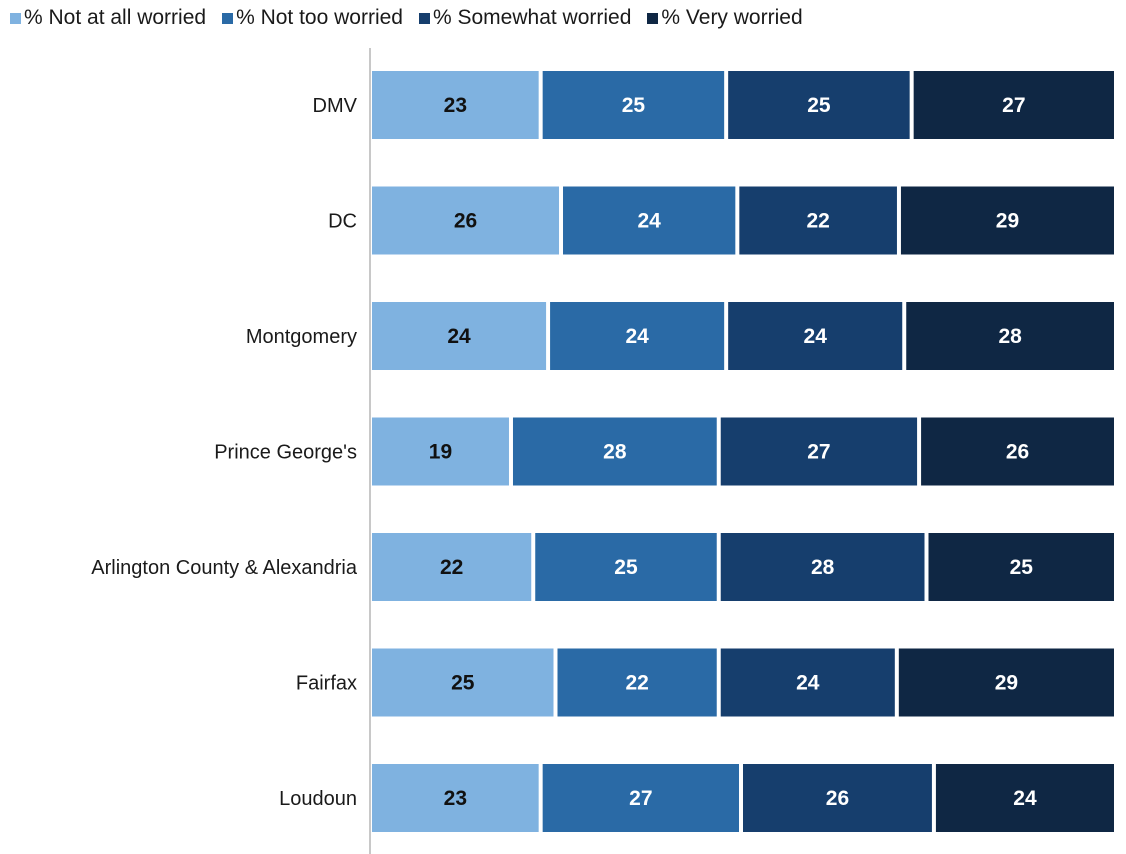  What do you see at coordinates (732, 17) in the screenshot?
I see `legend-label: % Very worried` at bounding box center [732, 17].